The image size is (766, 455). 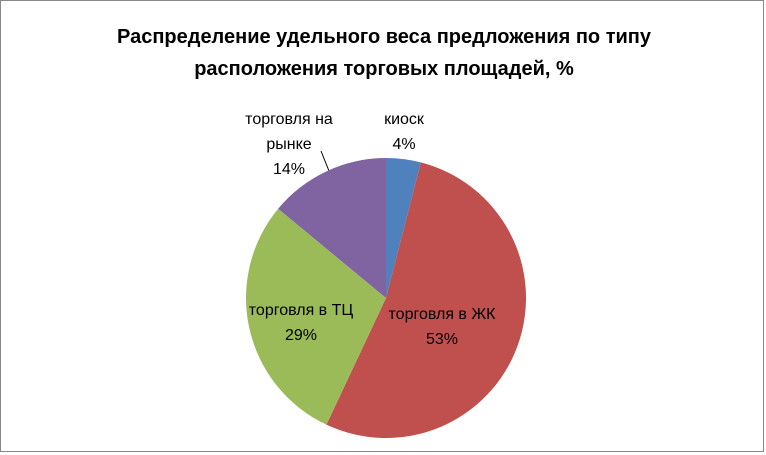 What do you see at coordinates (404, 119) in the screenshot?
I see `category-label: киоск` at bounding box center [404, 119].